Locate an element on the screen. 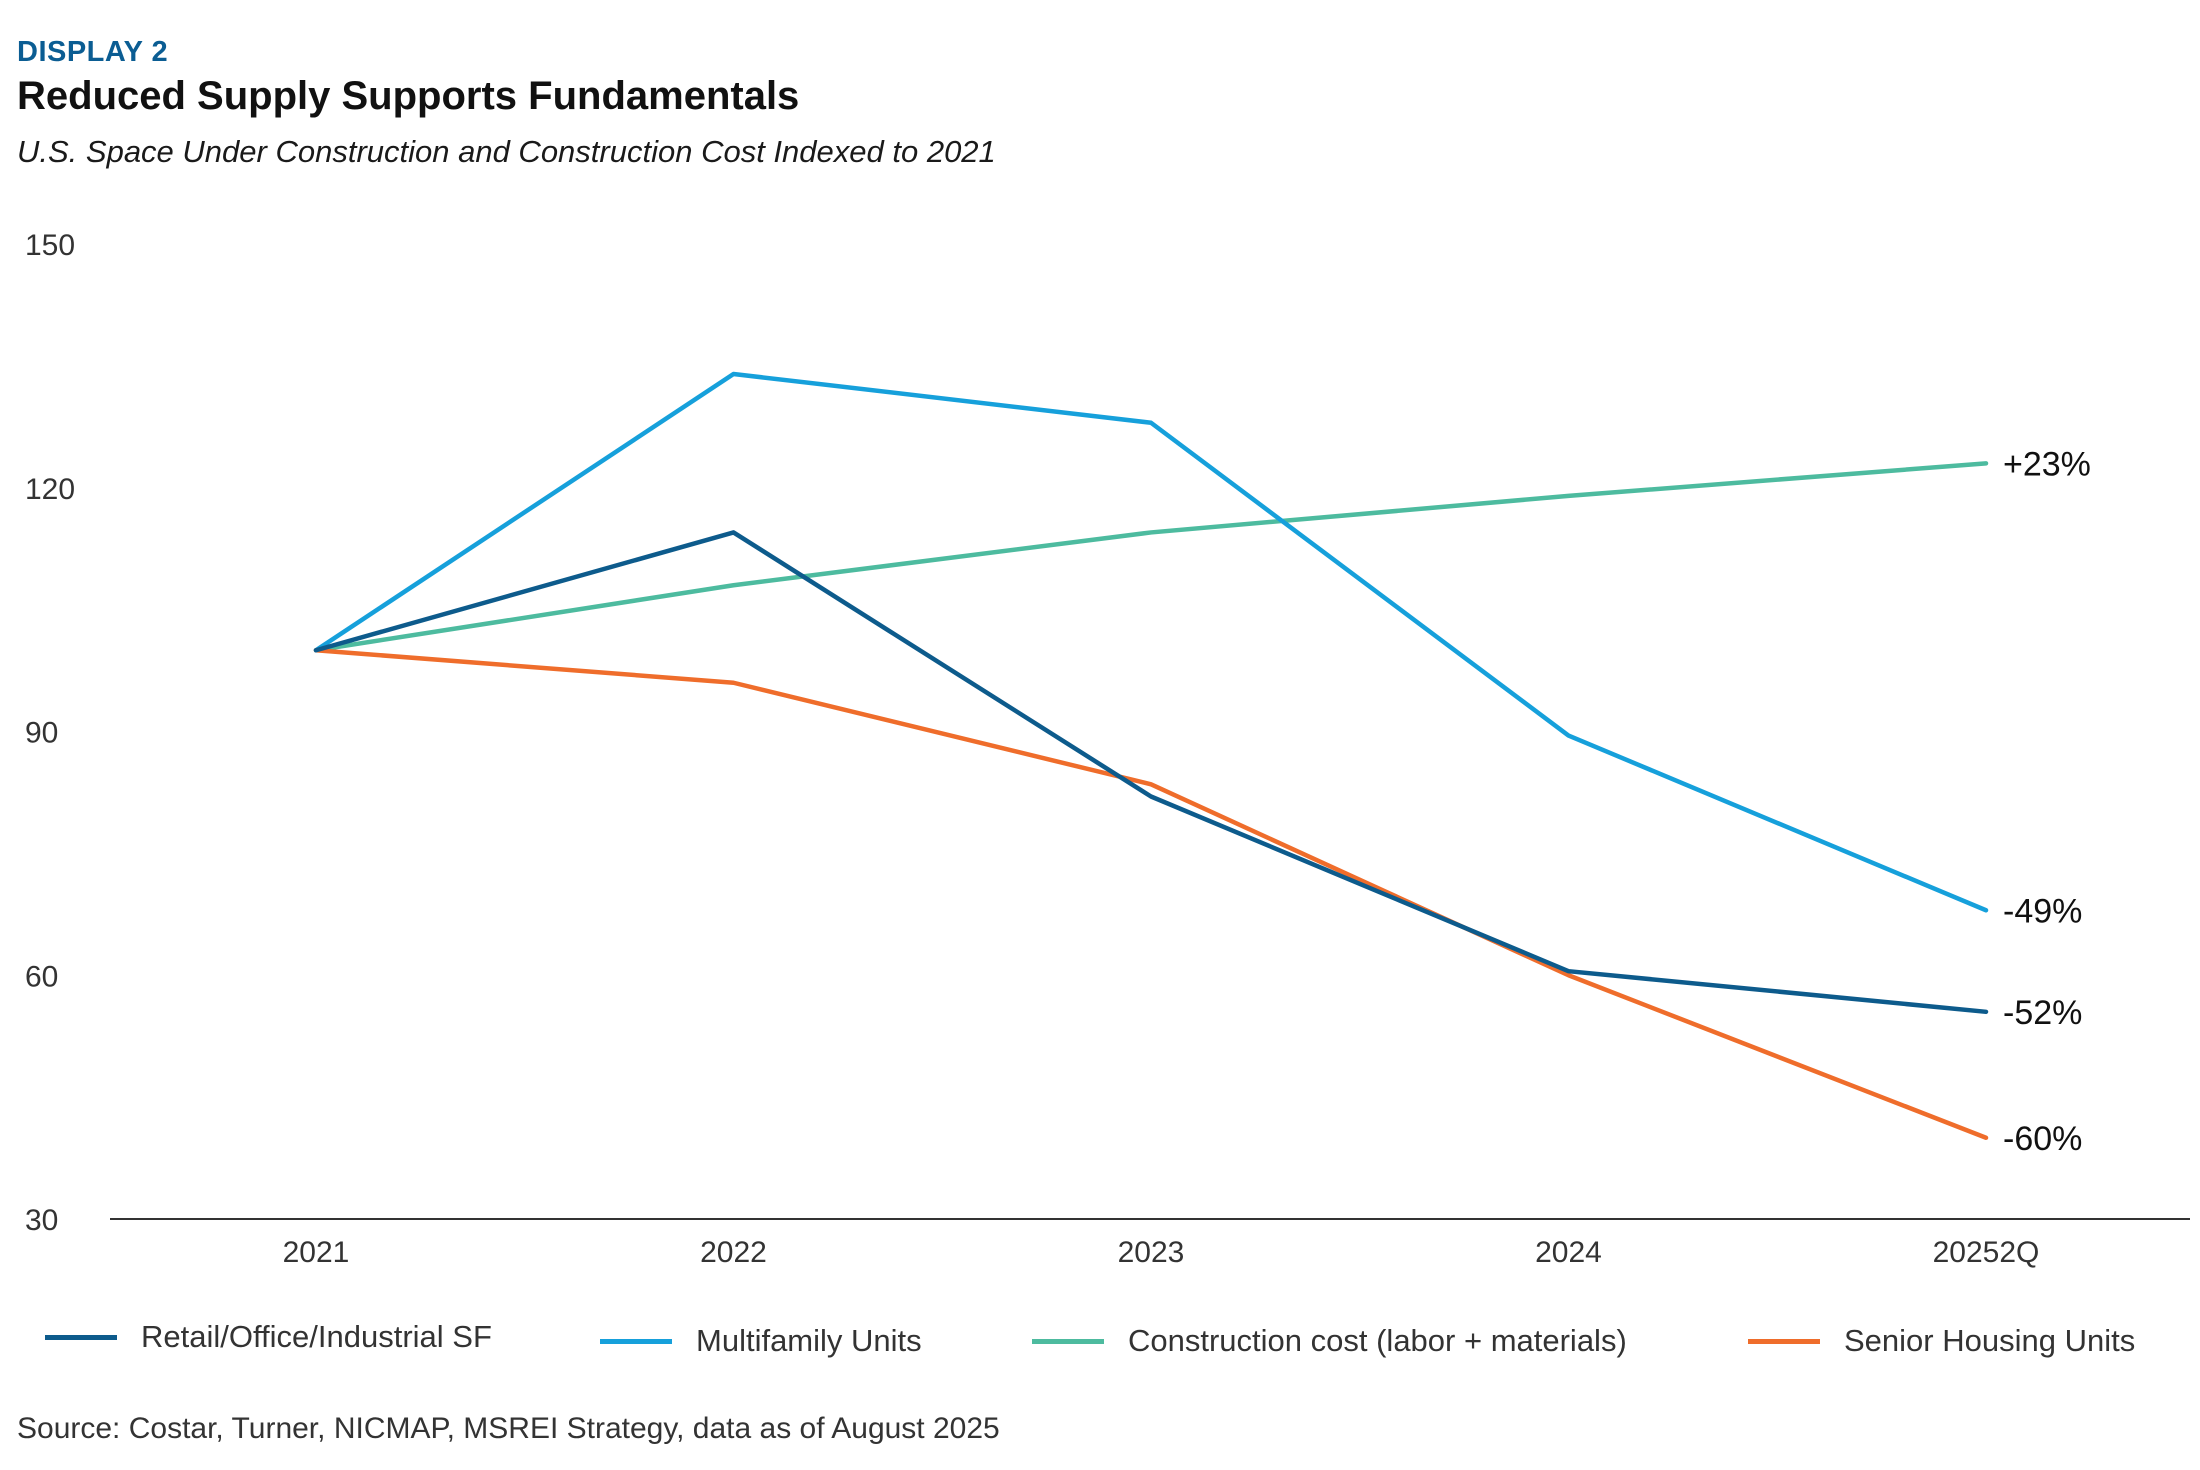  x-tick-label: 2024 is located at coordinates (1568, 1252).